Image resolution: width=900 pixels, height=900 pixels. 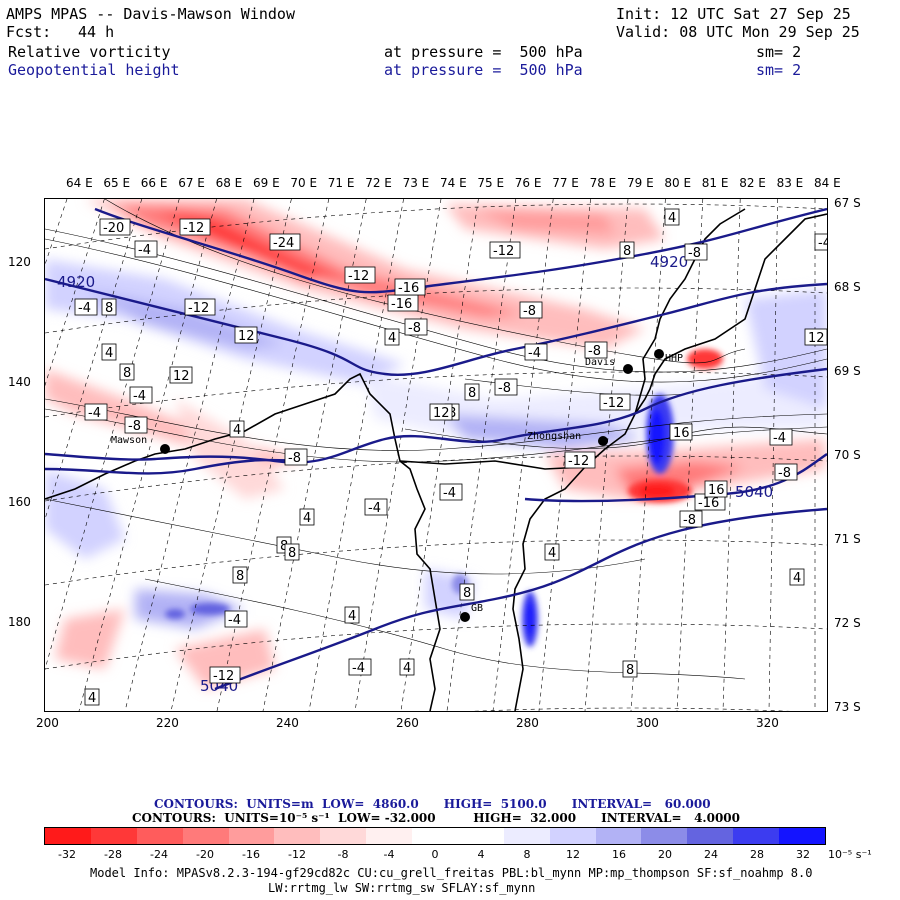 I want to click on longitude-label: 69 E, so click(x=266, y=183).